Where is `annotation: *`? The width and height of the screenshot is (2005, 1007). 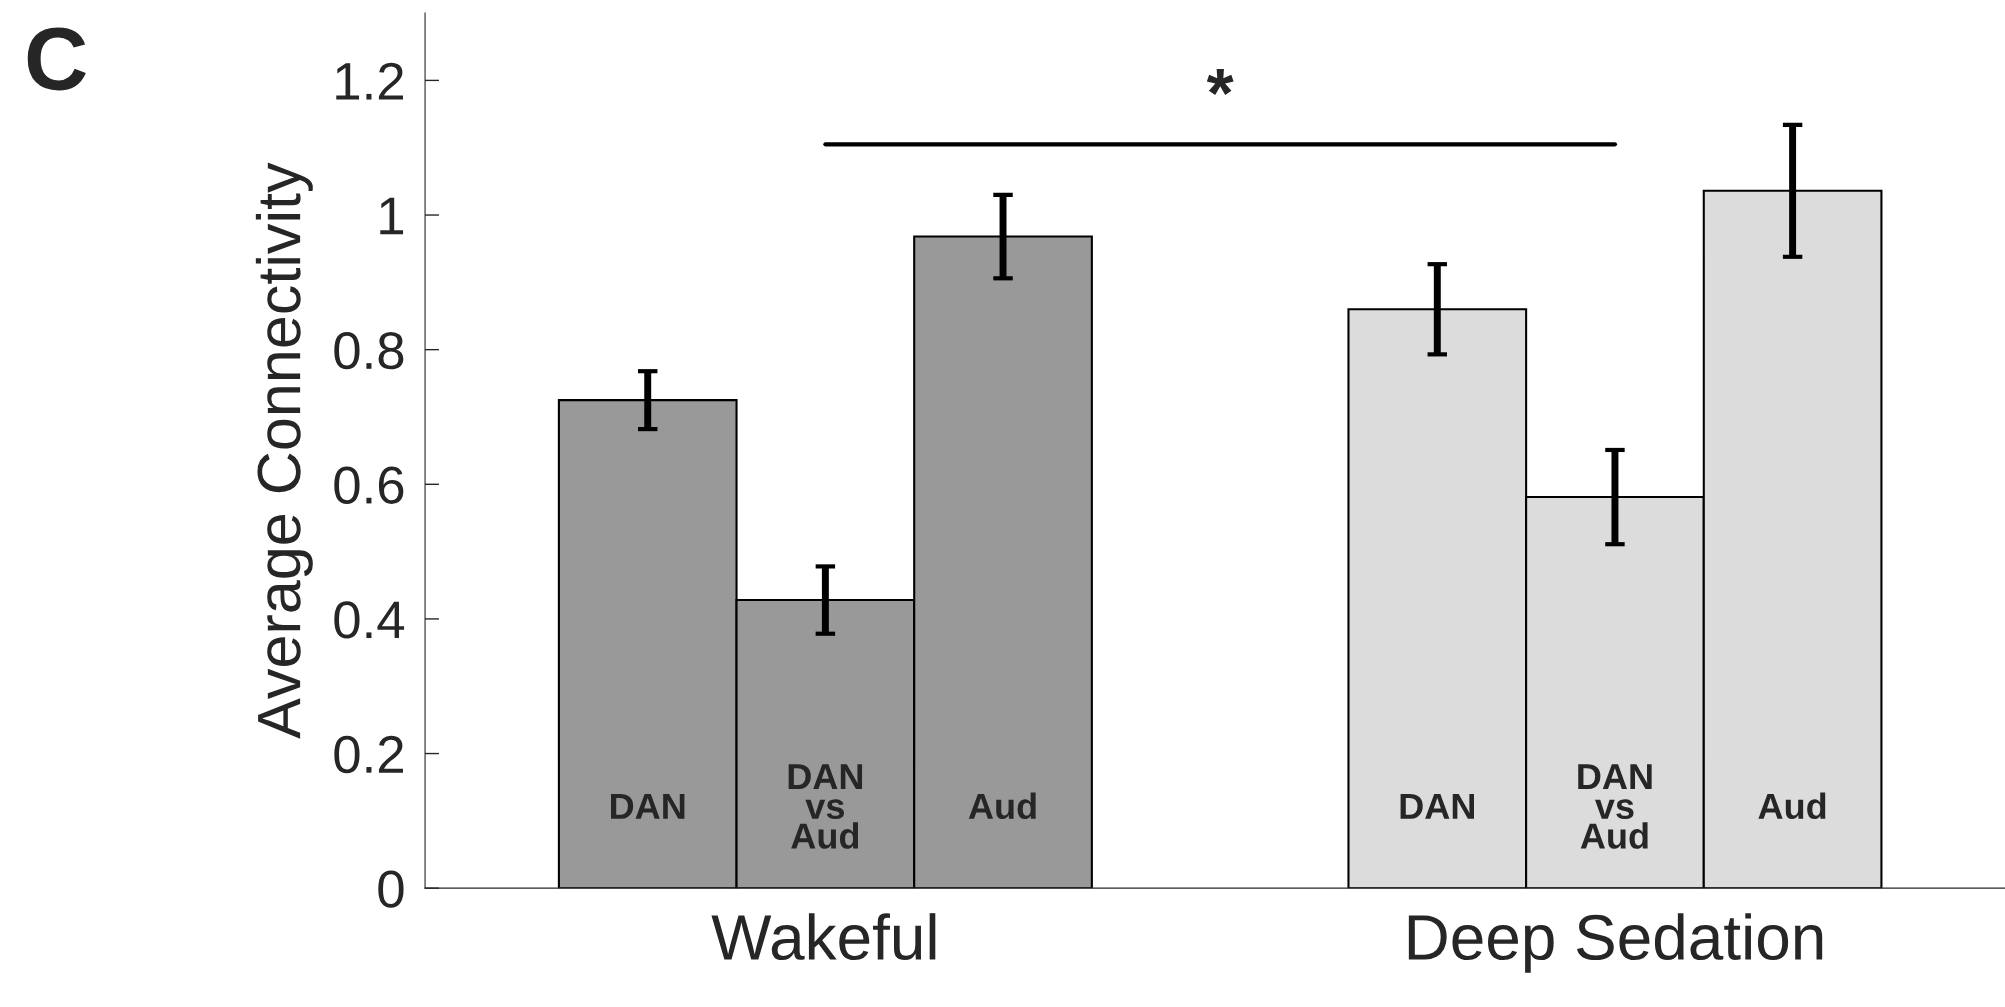
annotation: * is located at coordinates (1220, 82).